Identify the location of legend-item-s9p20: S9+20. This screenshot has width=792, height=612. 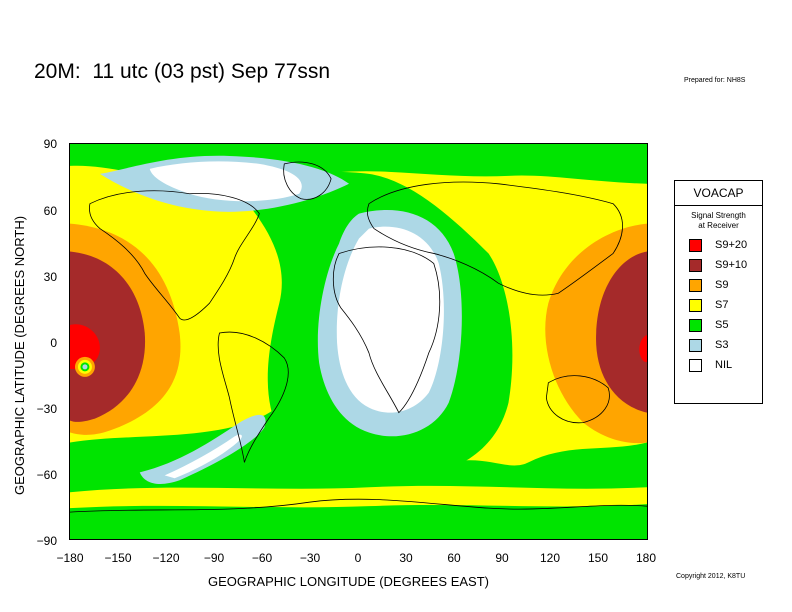
(718, 247).